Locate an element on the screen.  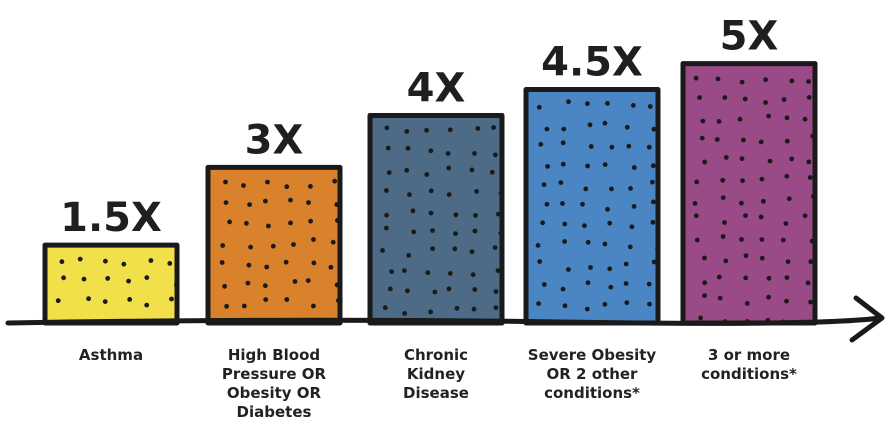
category-label-3: Chronic Kidney Disease is located at coordinates (436, 374).